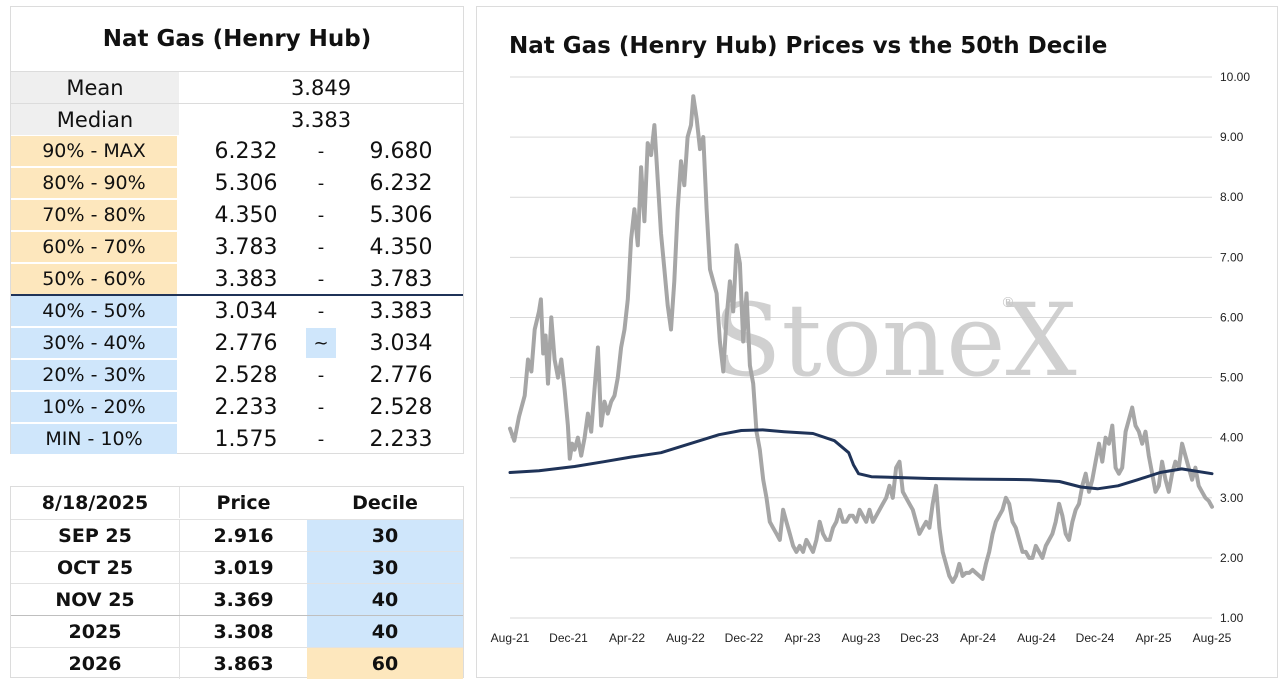 Image resolution: width=1287 pixels, height=682 pixels. Describe the element at coordinates (401, 151) in the screenshot. I see `decile-range-high: 9.680` at that location.